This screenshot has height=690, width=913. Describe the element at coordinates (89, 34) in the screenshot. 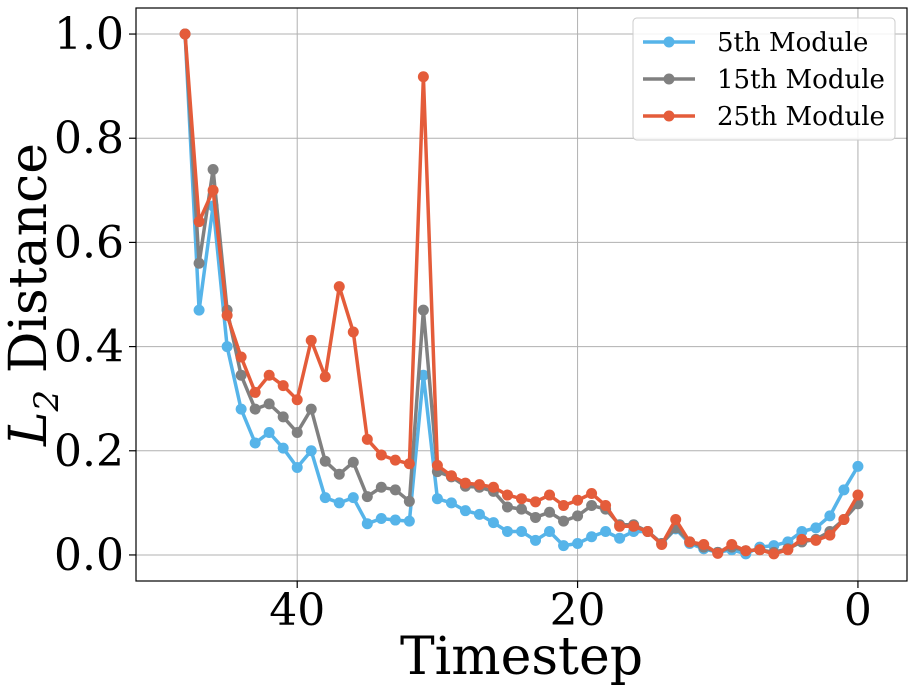

I see `y-tick-label: 1.0` at that location.